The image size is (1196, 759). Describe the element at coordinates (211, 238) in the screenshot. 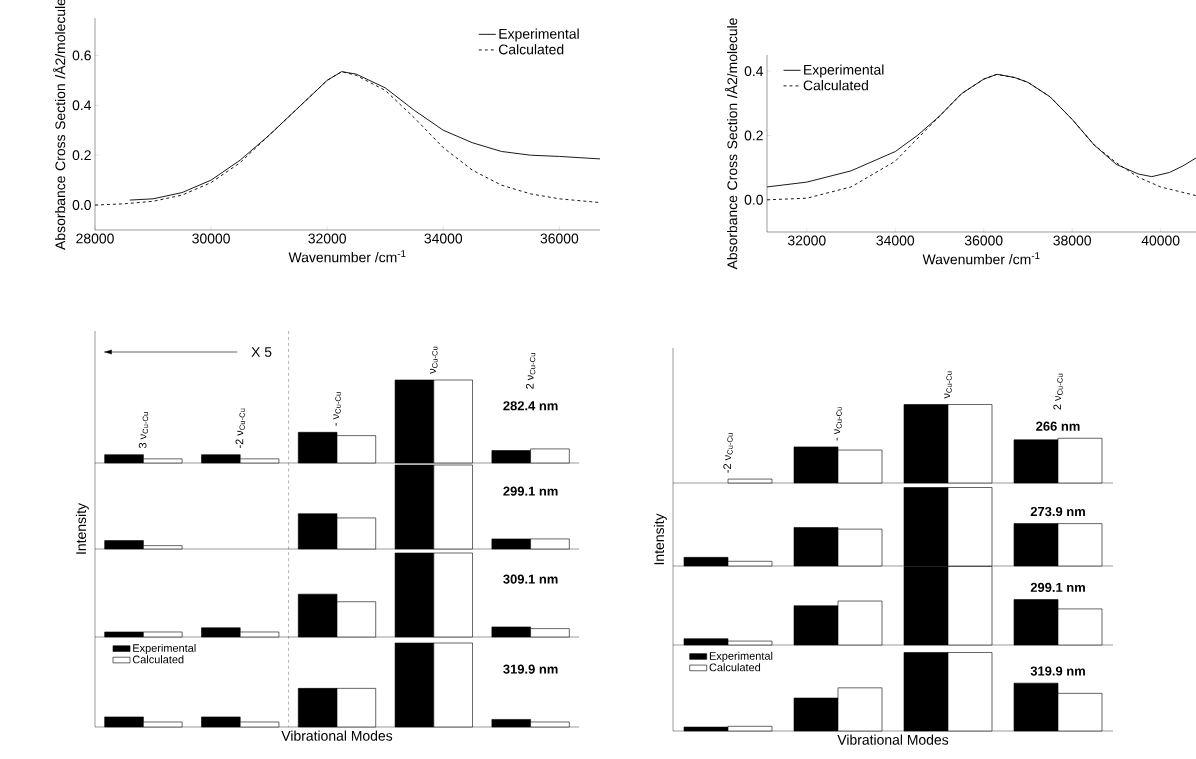

I see `x-tick-label: 30000` at that location.